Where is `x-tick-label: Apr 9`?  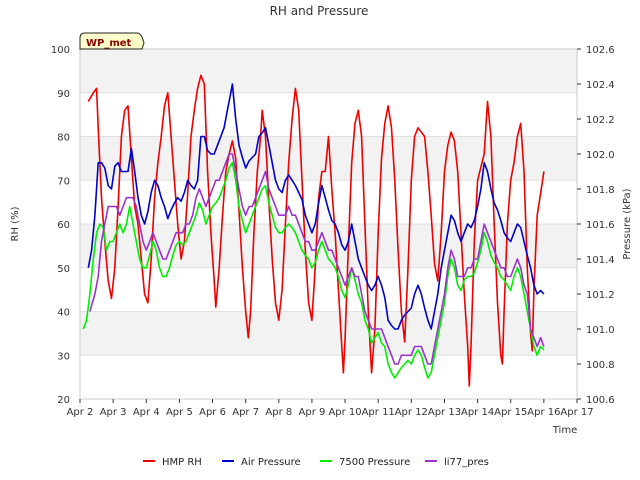 x-tick-label: Apr 9 is located at coordinates (312, 412).